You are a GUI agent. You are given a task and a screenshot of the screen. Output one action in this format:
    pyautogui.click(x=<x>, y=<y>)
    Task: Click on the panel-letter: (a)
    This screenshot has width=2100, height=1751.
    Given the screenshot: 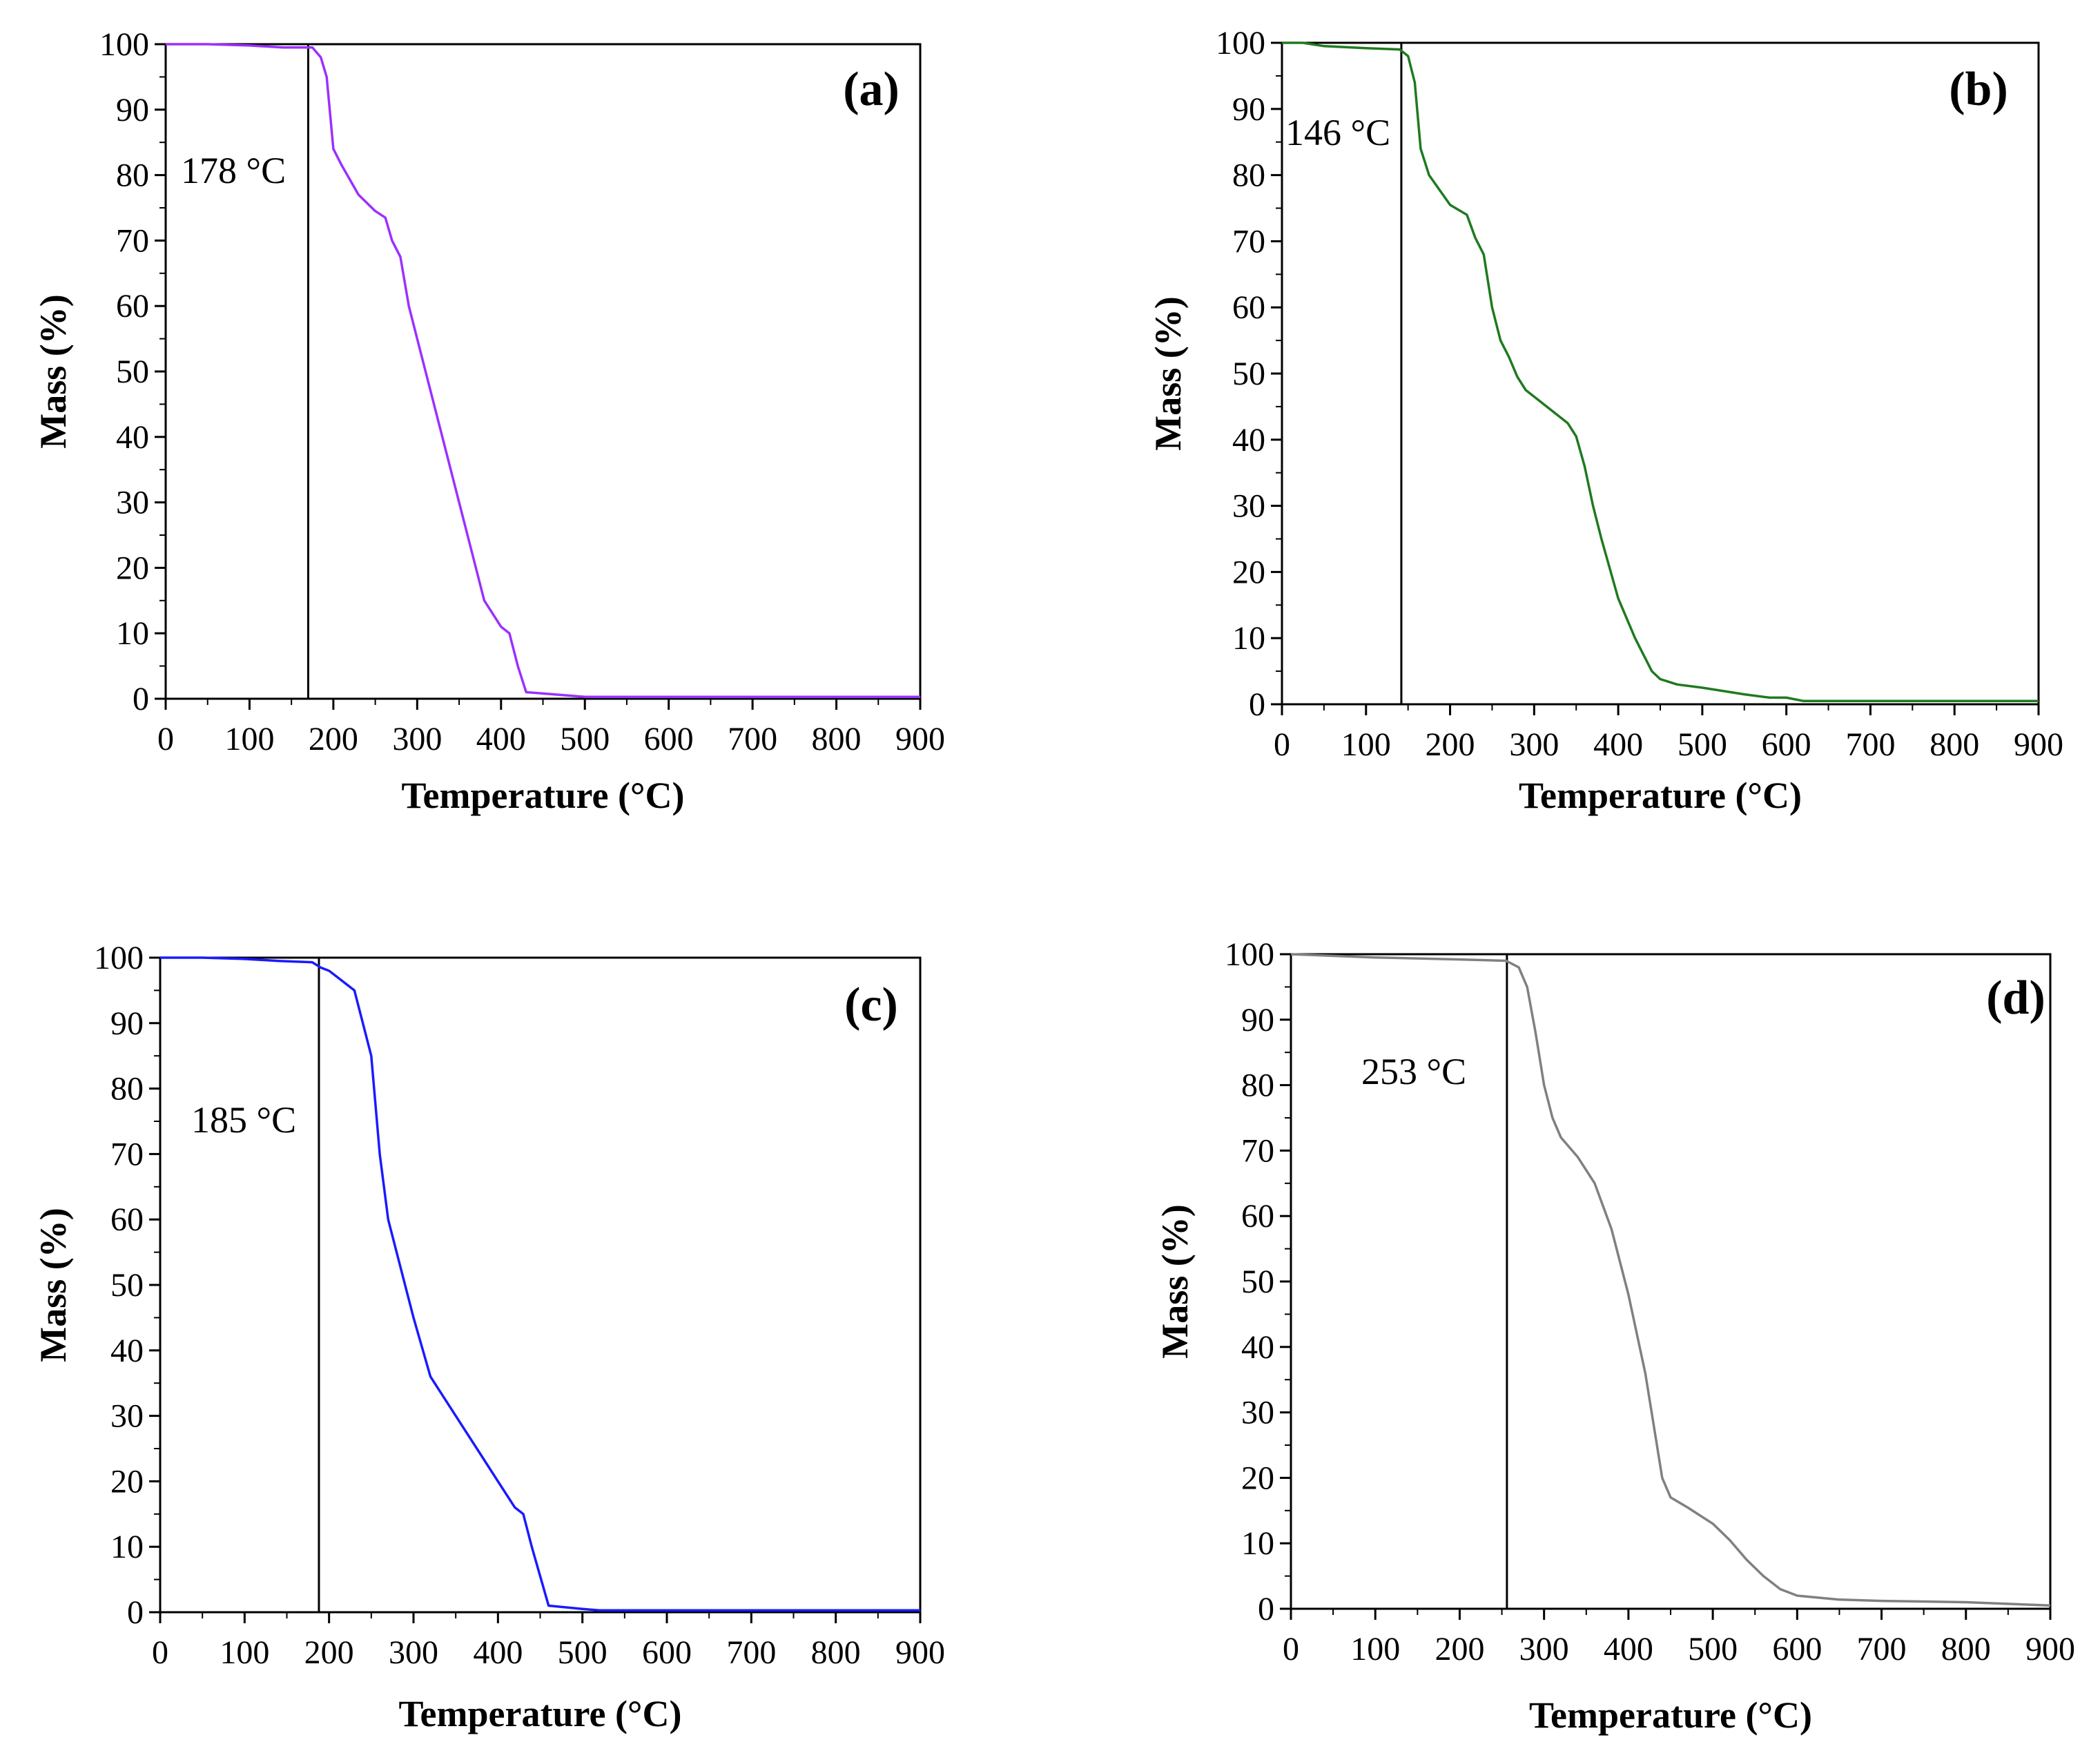 What is the action you would take?
    pyautogui.click(x=871, y=89)
    